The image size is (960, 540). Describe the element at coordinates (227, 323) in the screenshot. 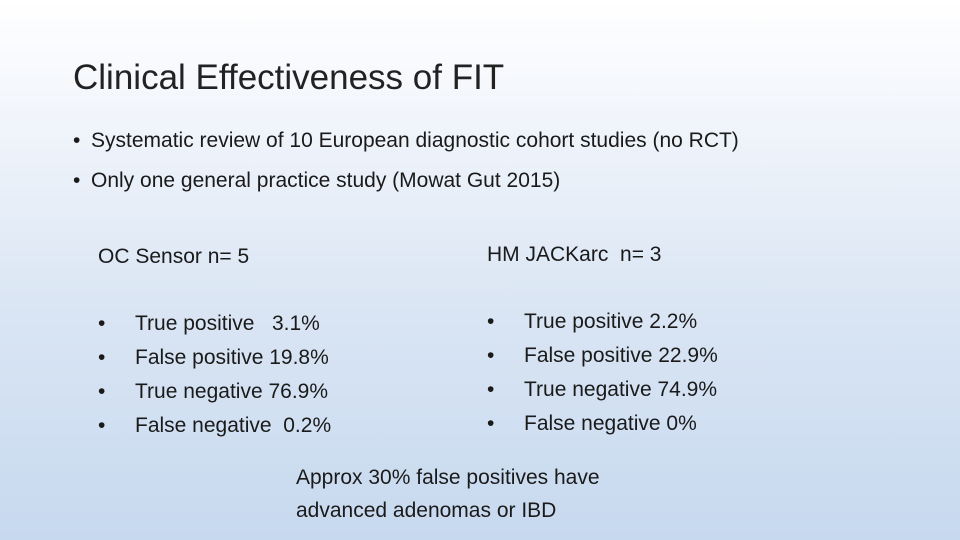

I see `result-text: True positive 3.1%` at that location.